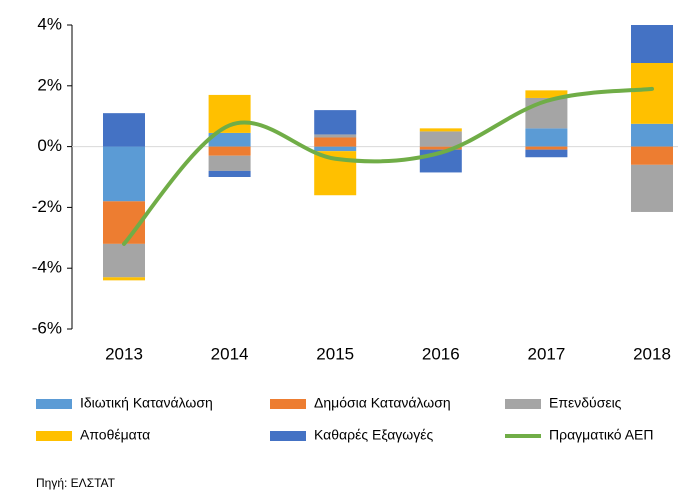 The width and height of the screenshot is (678, 496). What do you see at coordinates (47, 327) in the screenshot?
I see `y-tick-label: -6%` at bounding box center [47, 327].